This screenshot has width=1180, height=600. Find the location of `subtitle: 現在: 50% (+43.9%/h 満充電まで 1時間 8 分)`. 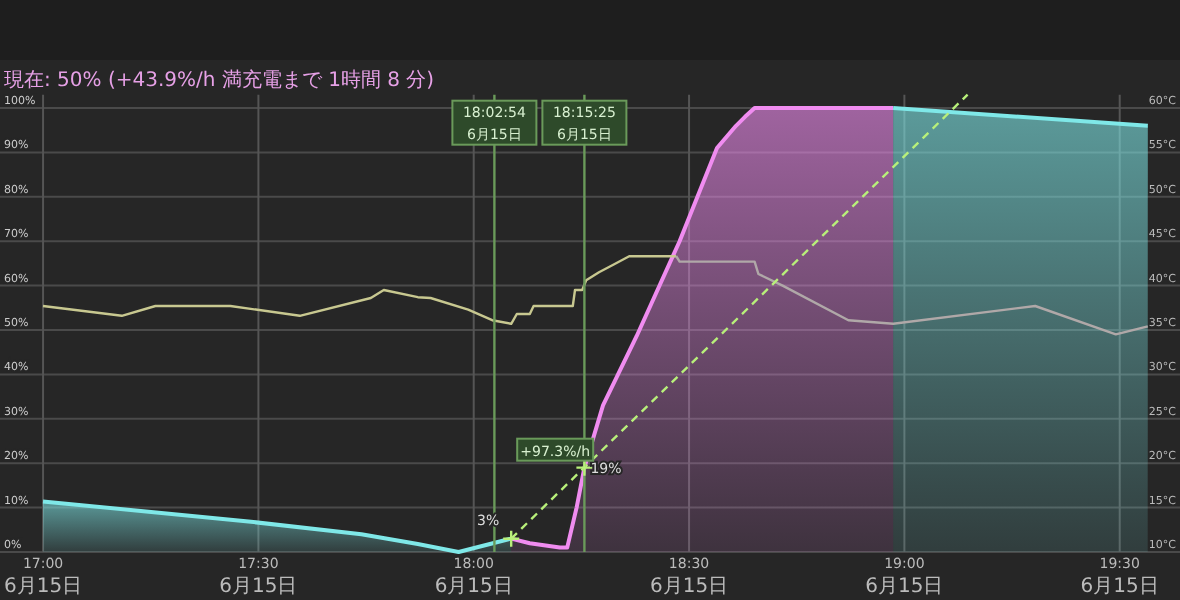

subtitle: 現在: 50% (+43.9%/h 満充電まで 1時間 8 分) is located at coordinates (219, 81).